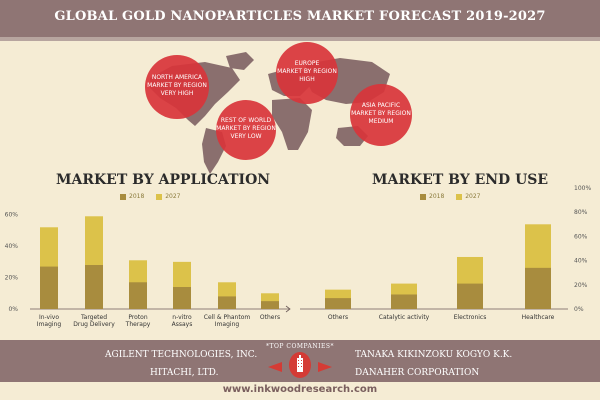 The height and width of the screenshot is (400, 600). I want to click on application-legend: 2018 2027, so click(155, 196).